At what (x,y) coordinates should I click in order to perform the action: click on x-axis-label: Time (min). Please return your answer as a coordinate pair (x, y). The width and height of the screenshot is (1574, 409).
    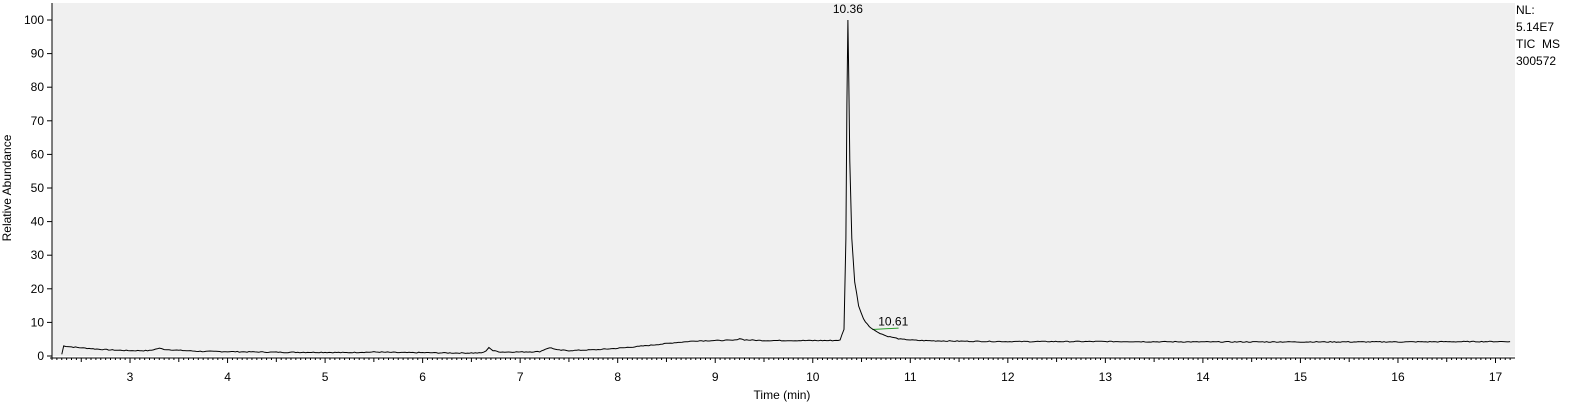
    Looking at the image, I should click on (782, 395).